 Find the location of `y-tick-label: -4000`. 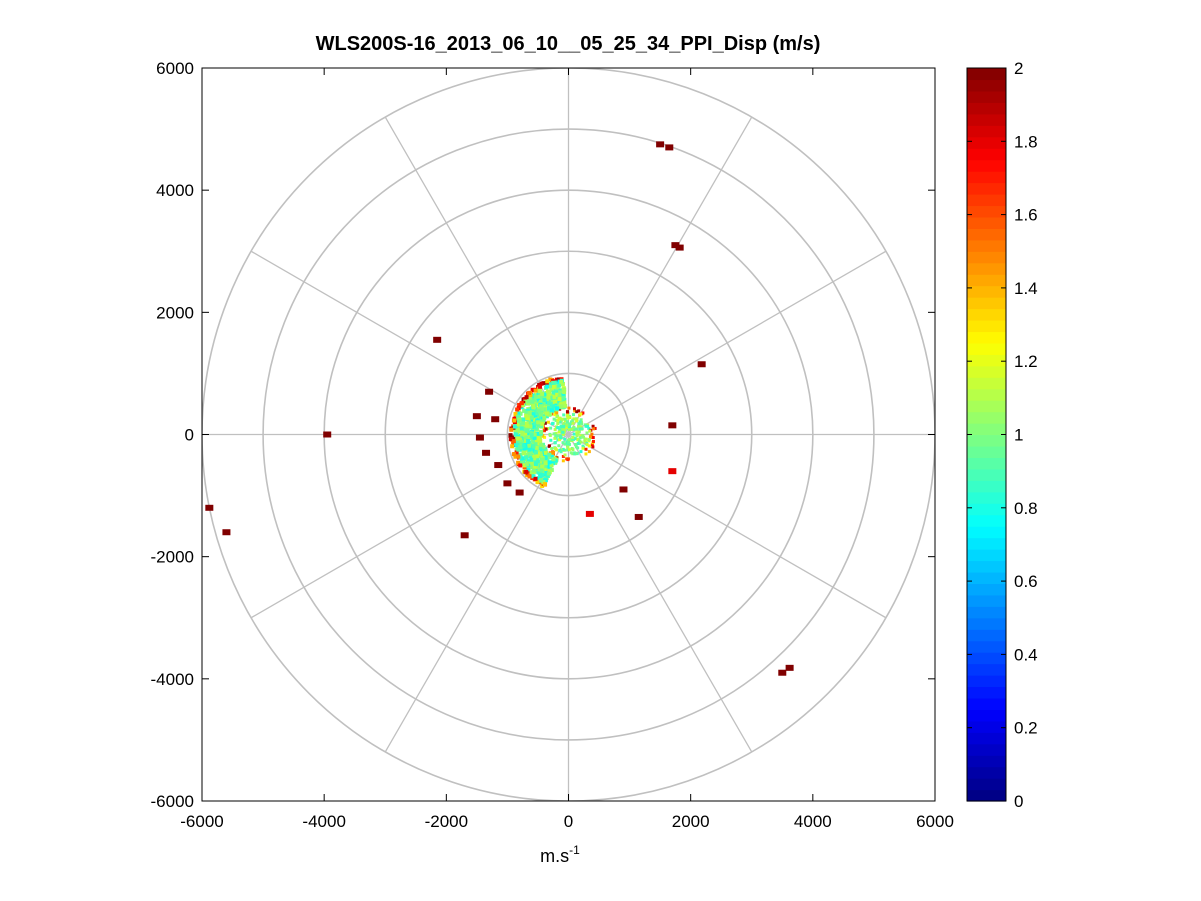

y-tick-label: -4000 is located at coordinates (172, 679).